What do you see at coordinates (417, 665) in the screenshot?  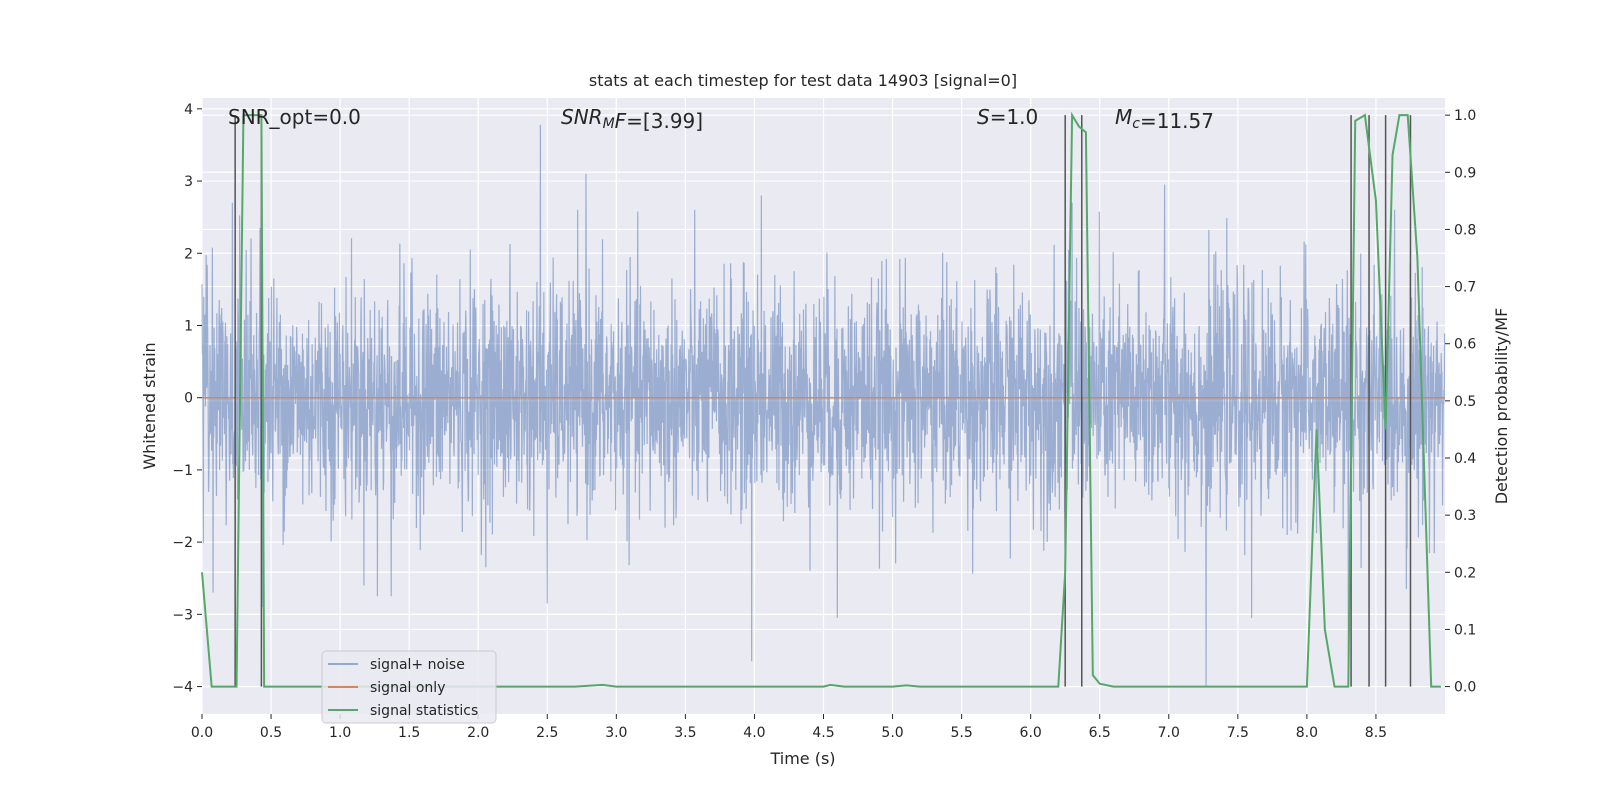 I see `legend-label: signal+ noise` at bounding box center [417, 665].